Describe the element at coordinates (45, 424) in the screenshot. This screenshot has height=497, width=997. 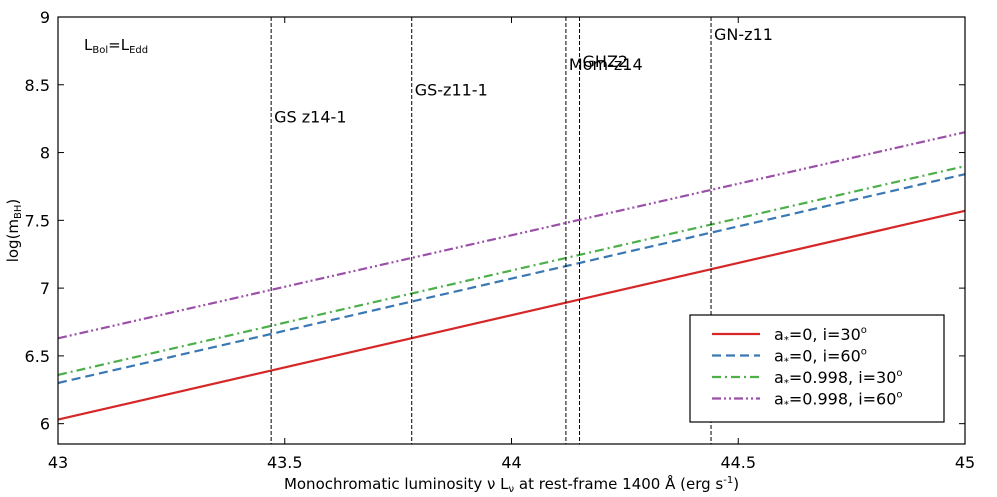
I see `y-tick-label: 6` at that location.